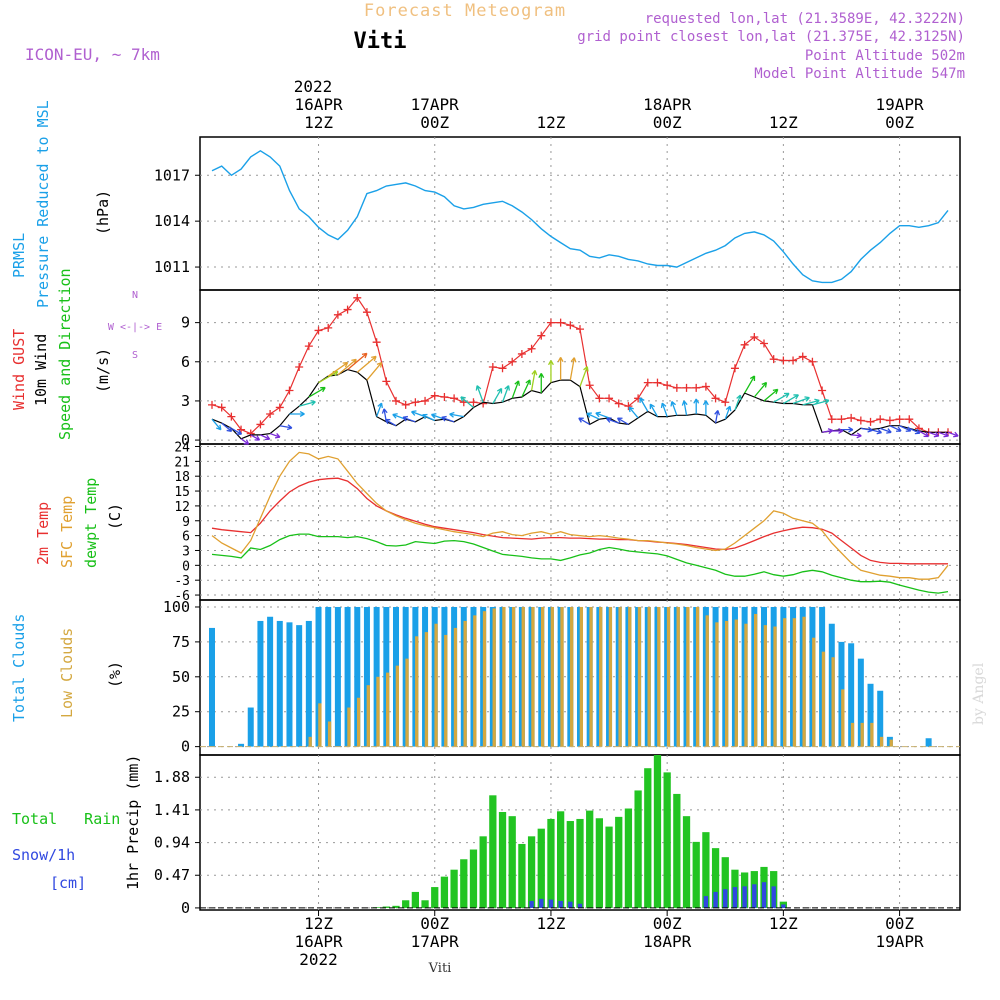 Image resolution: width=1000 pixels, height=1000 pixels. I want to click on label-2m-temp: 2m Temp, so click(43, 533).